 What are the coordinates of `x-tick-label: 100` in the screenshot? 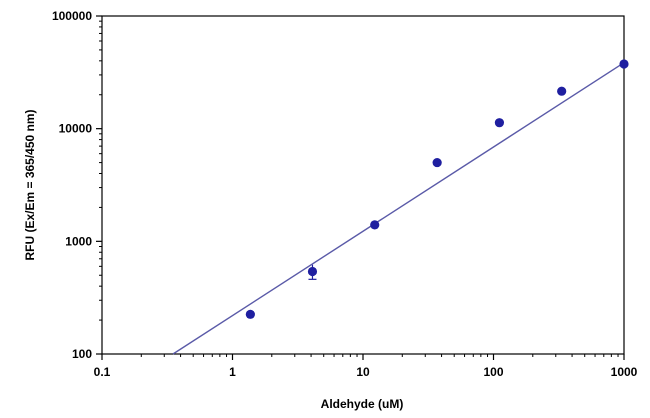 It's located at (493, 372).